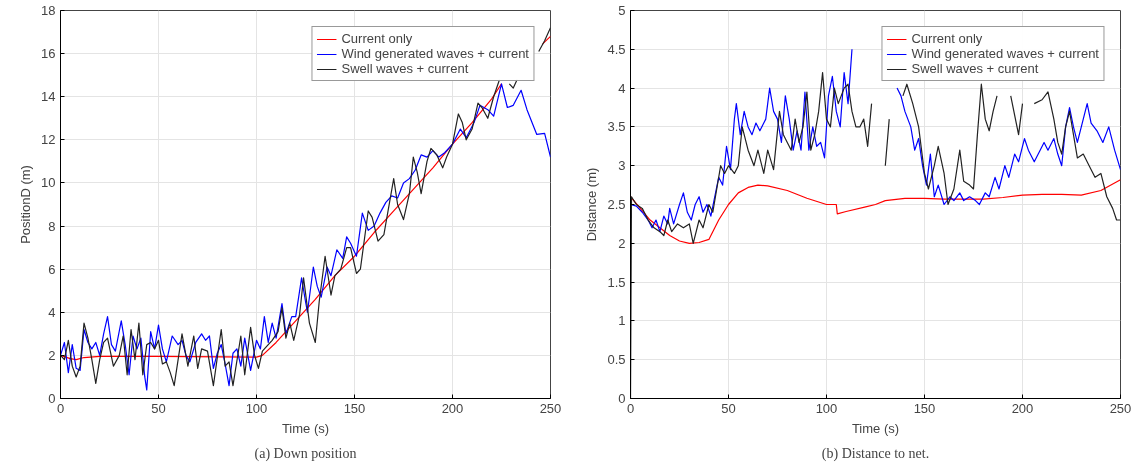 This screenshot has height=469, width=1147. What do you see at coordinates (875, 453) in the screenshot?
I see `text: (b) Distance to net.` at bounding box center [875, 453].